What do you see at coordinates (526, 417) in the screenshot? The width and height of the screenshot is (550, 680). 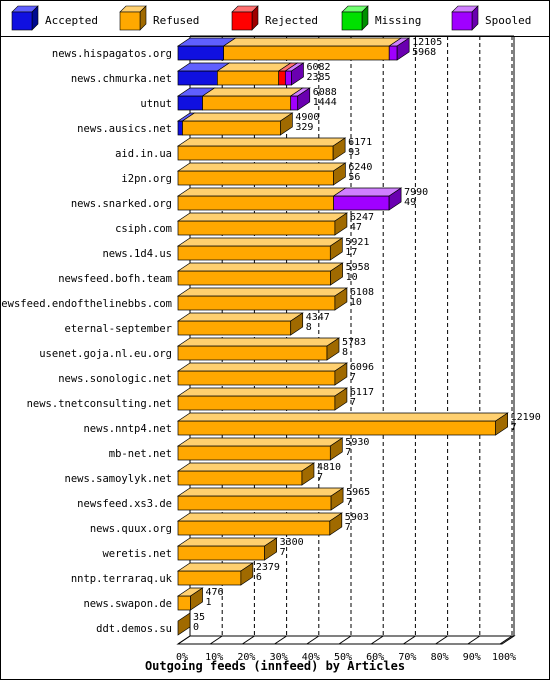 I see `value-label-total: 12190` at bounding box center [526, 417].